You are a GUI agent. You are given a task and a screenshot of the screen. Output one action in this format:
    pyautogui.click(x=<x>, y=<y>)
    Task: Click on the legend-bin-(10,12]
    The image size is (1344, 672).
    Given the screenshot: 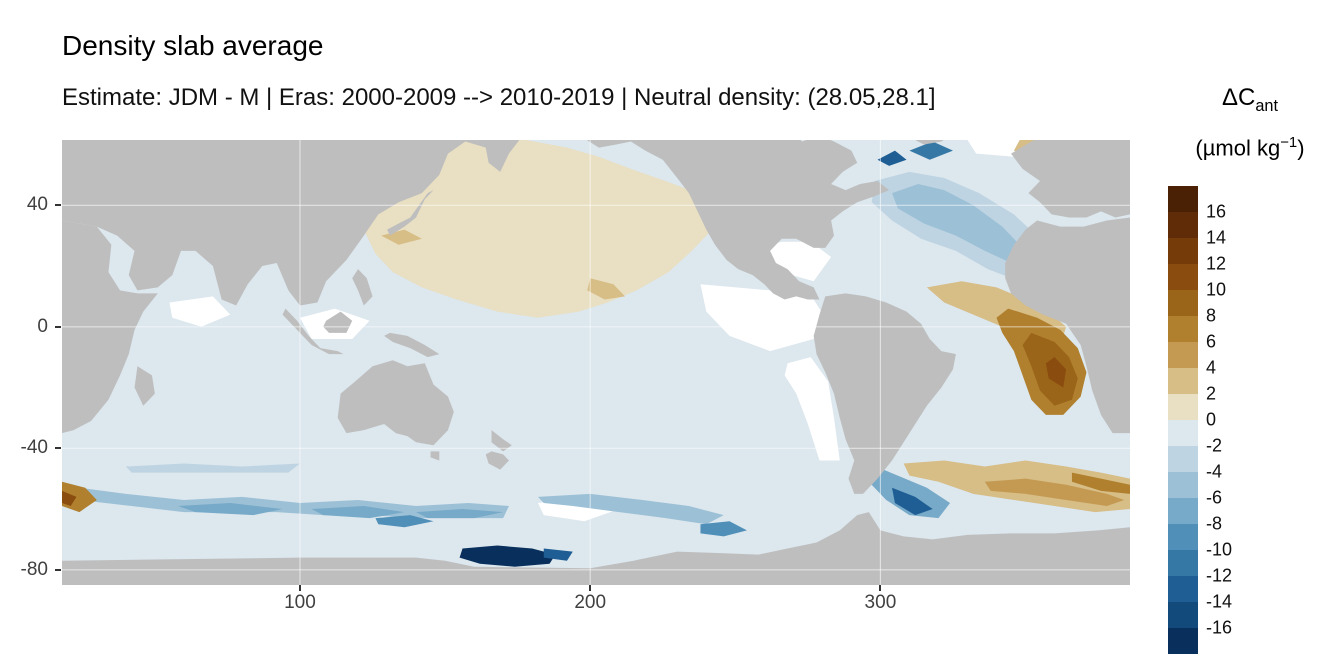 What is the action you would take?
    pyautogui.click(x=1183, y=277)
    